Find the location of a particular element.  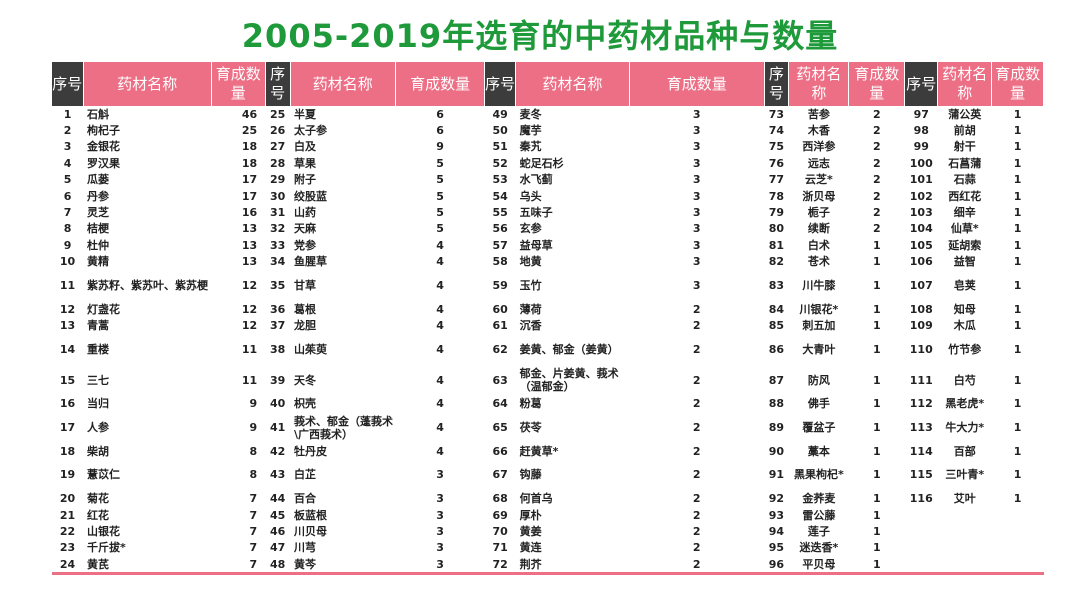

name-cell: 栀子 is located at coordinates (818, 213).